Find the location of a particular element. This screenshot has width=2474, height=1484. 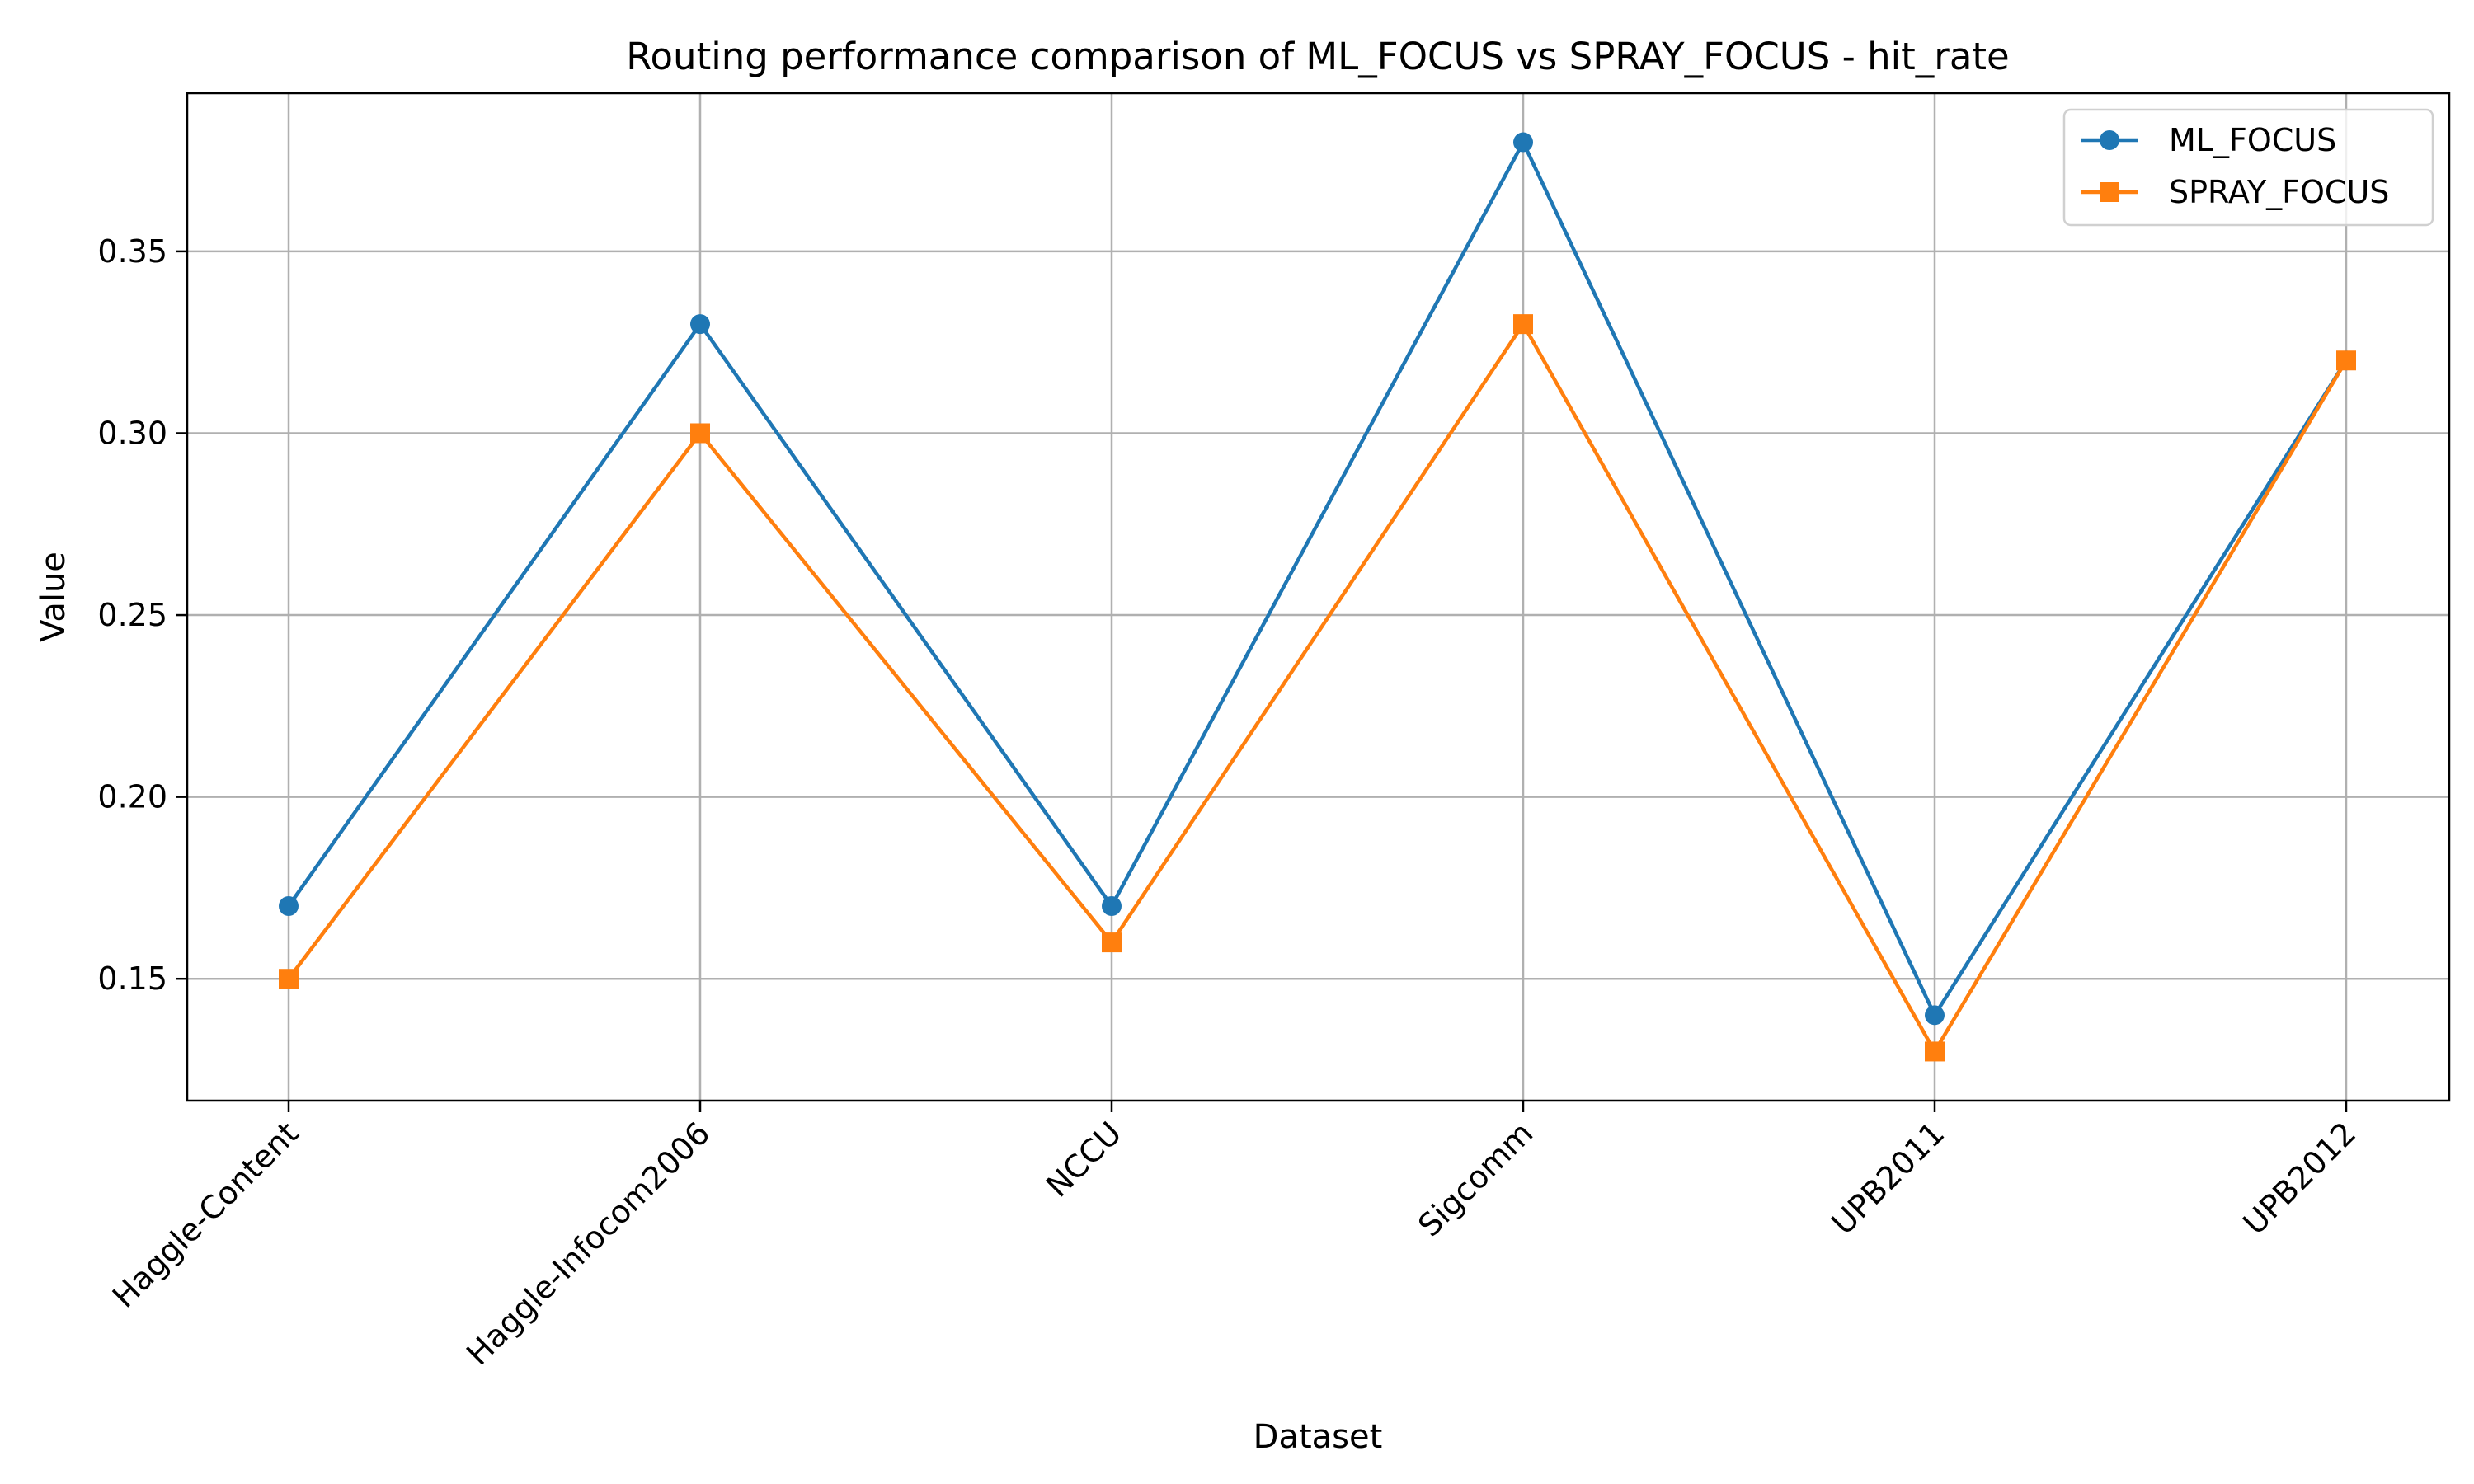

legend-marker-ml-focus is located at coordinates (2109, 140).